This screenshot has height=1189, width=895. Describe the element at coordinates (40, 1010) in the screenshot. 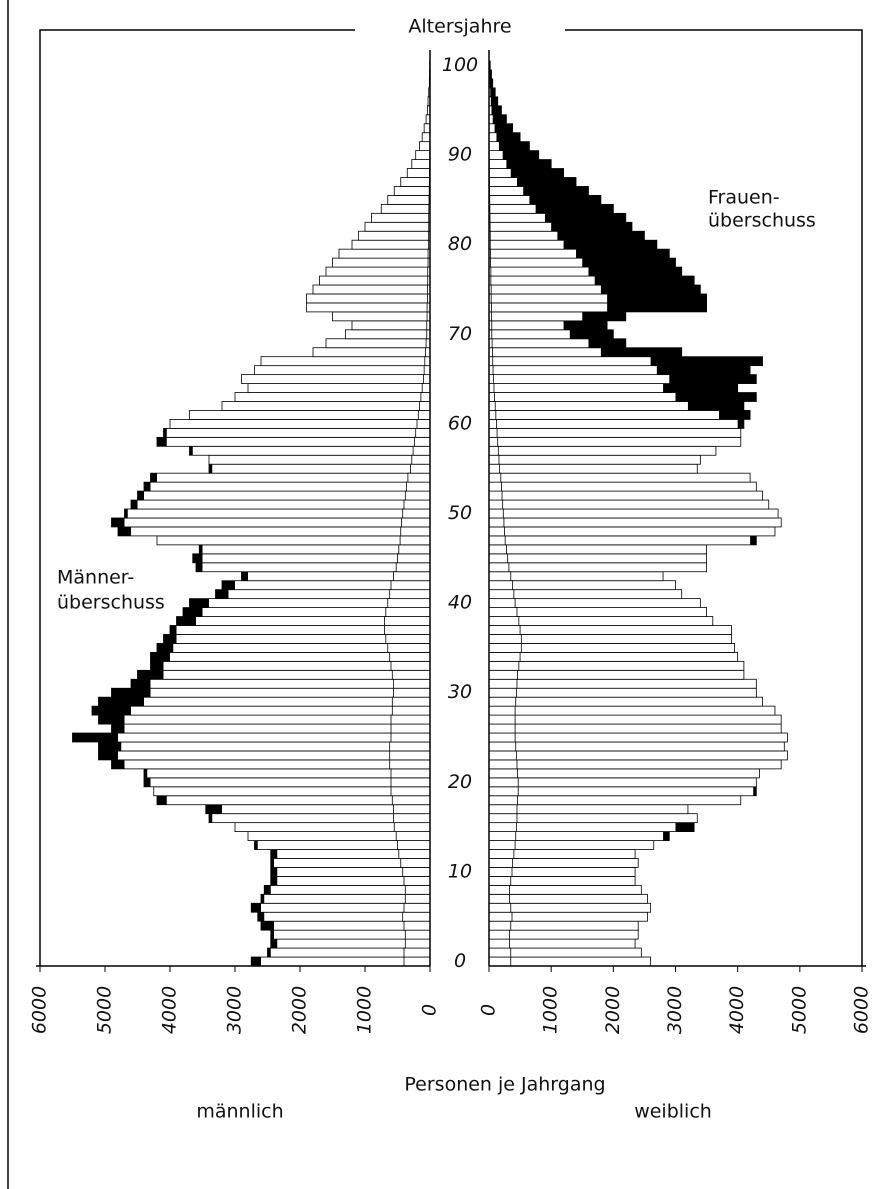

I see `x-tick-label: 6000` at that location.